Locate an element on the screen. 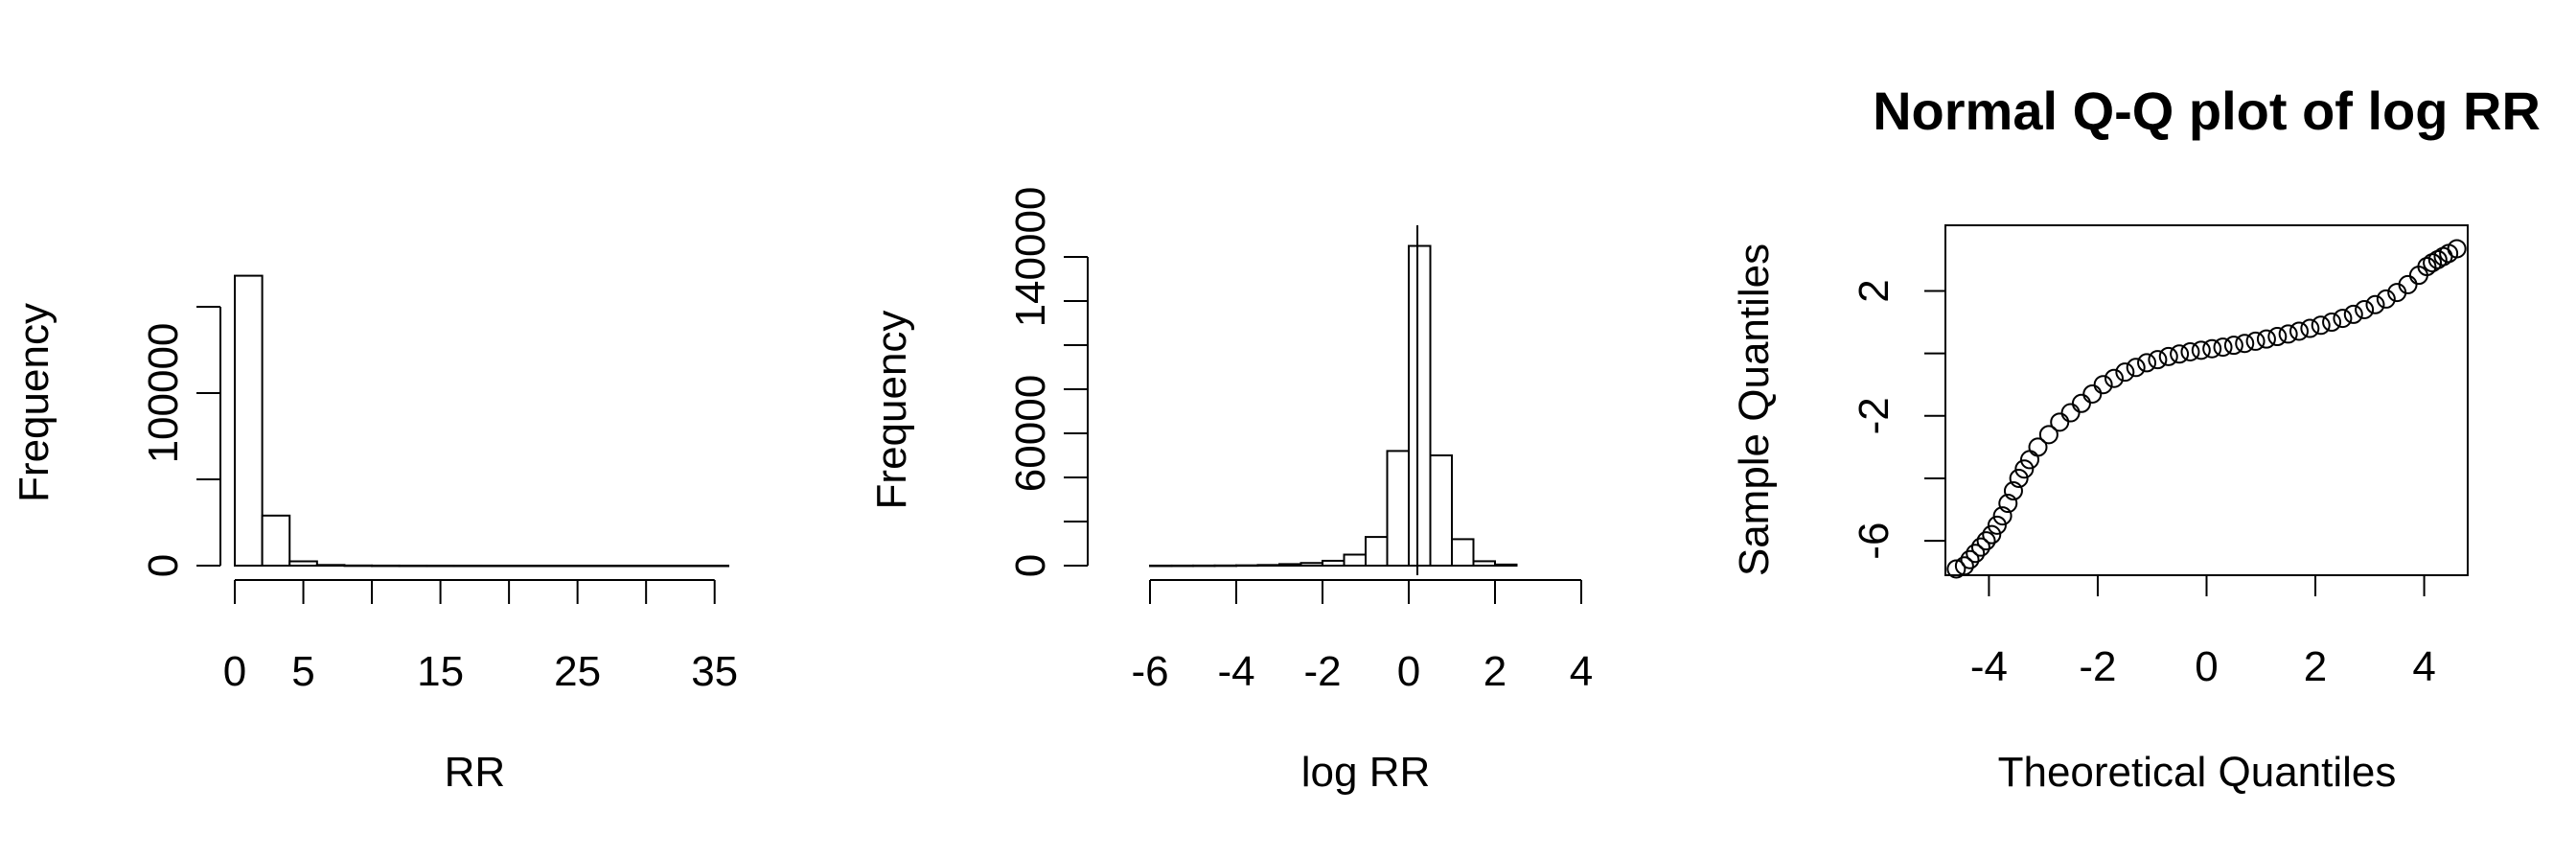 The height and width of the screenshot is (859, 2576). y-tick-label: 140000 is located at coordinates (1030, 257).